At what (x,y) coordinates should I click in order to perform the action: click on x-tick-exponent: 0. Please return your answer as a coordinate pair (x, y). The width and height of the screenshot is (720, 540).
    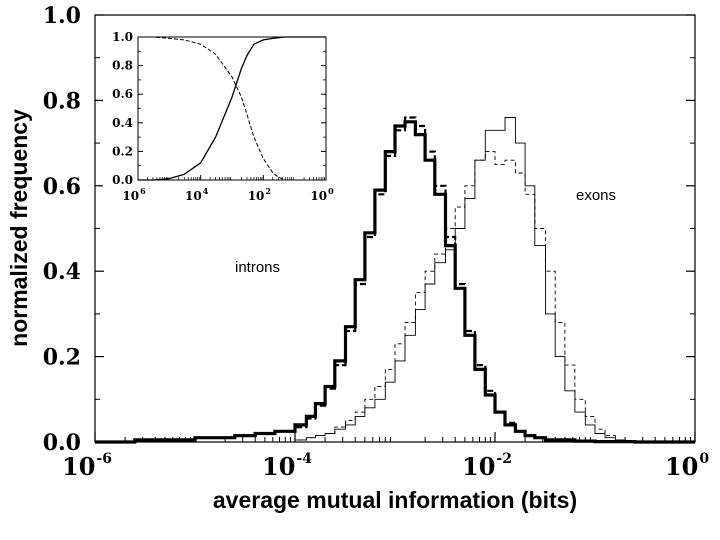
    Looking at the image, I should click on (704, 459).